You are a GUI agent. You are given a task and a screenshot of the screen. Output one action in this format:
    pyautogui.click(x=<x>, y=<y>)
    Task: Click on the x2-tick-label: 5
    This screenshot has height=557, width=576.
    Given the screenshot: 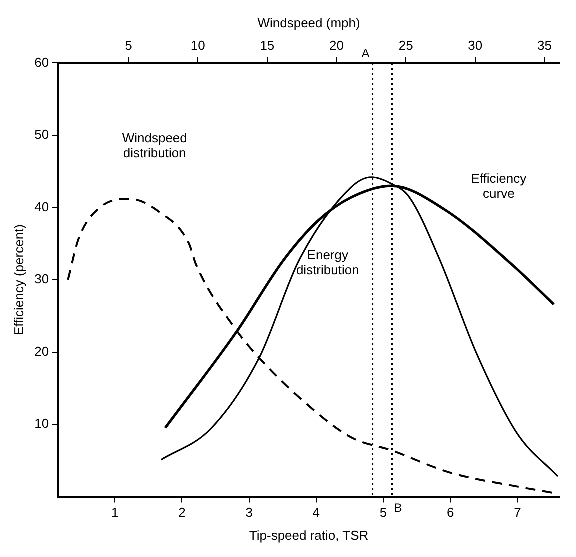 What is the action you would take?
    pyautogui.click(x=128, y=45)
    